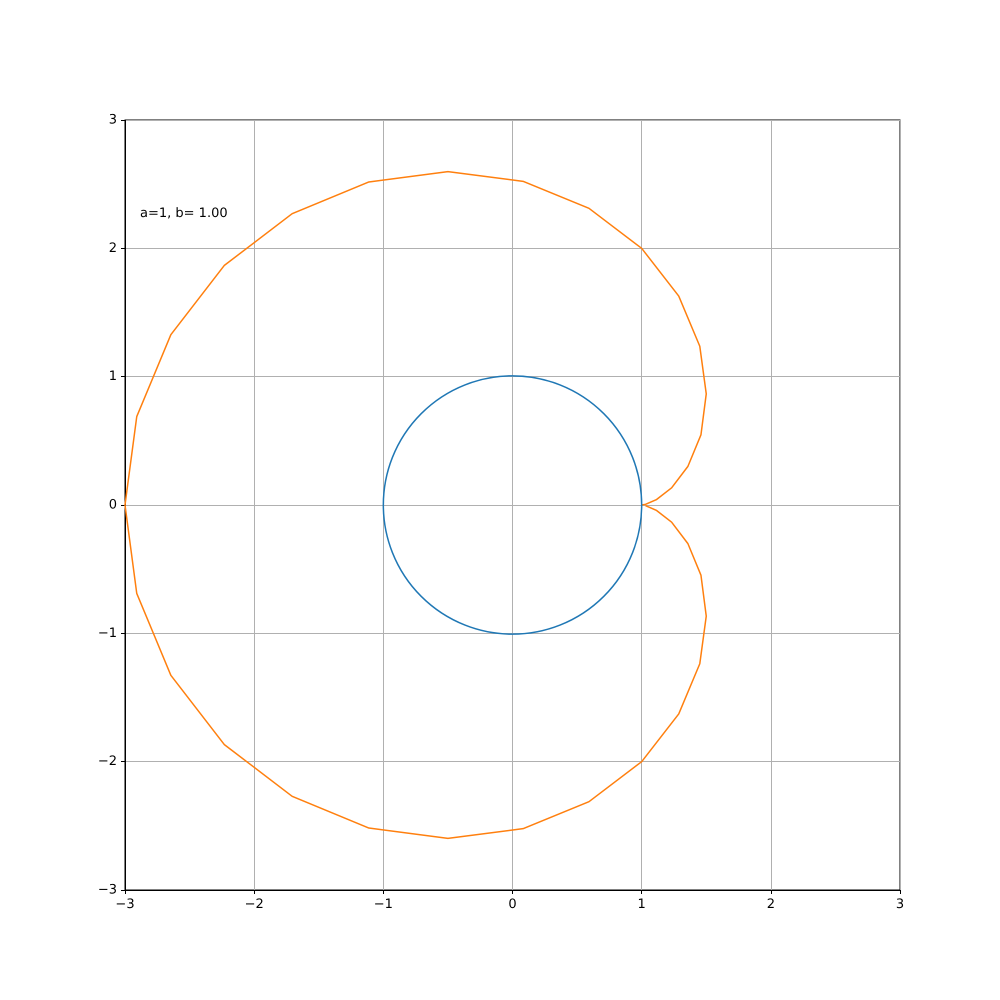 The width and height of the screenshot is (1000, 1000). I want to click on x-tick-label: 1, so click(642, 904).